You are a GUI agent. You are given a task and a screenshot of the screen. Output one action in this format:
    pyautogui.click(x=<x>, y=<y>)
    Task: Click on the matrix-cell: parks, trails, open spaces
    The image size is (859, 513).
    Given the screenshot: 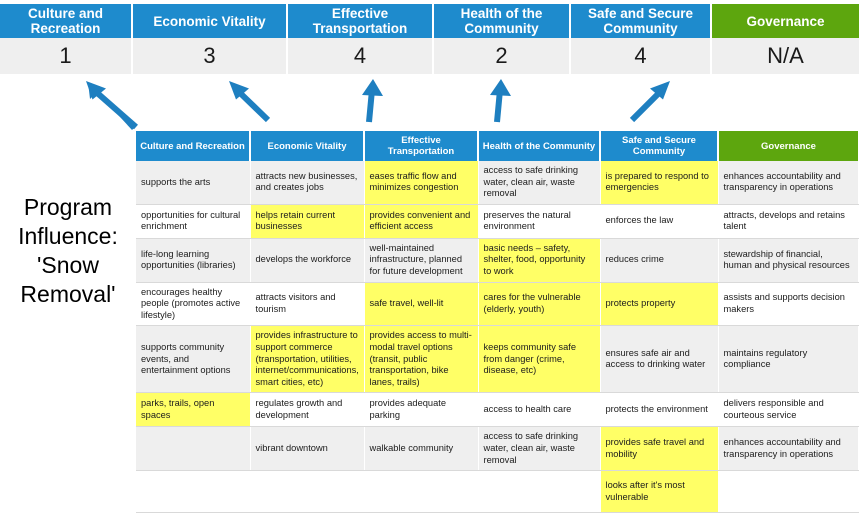 What is the action you would take?
    pyautogui.click(x=193, y=410)
    